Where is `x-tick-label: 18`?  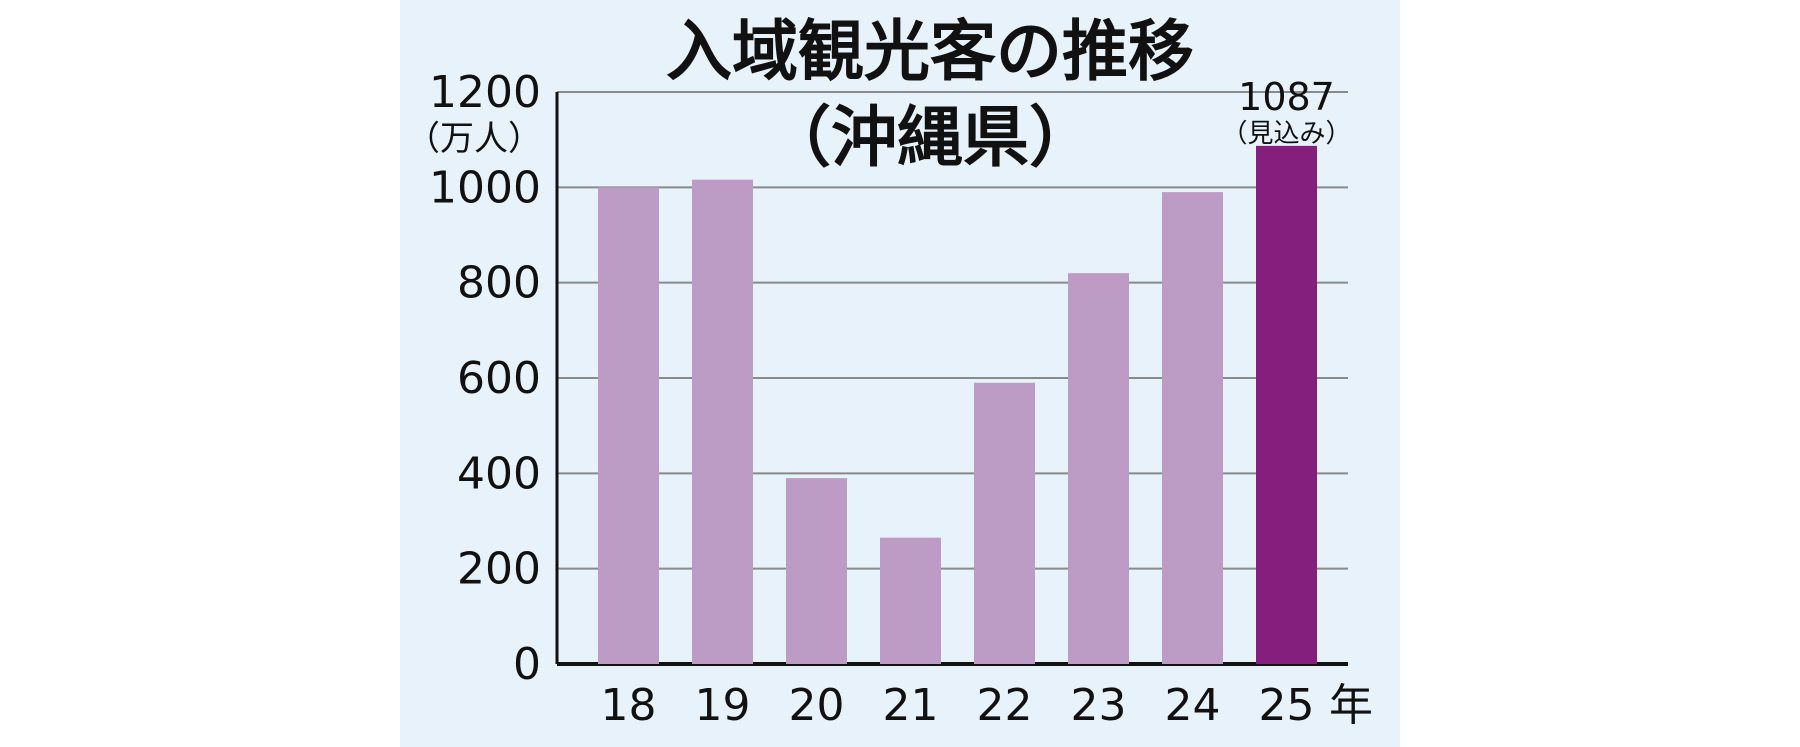
x-tick-label: 18 is located at coordinates (629, 705).